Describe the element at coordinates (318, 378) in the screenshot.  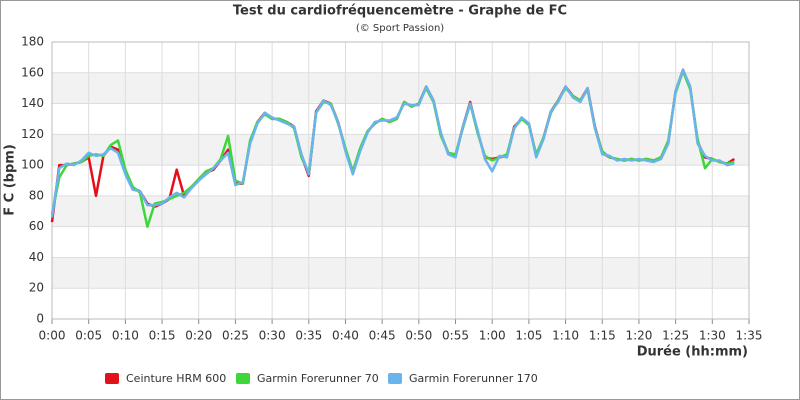
I see `legend-label: Garmin Forerunner 70` at that location.